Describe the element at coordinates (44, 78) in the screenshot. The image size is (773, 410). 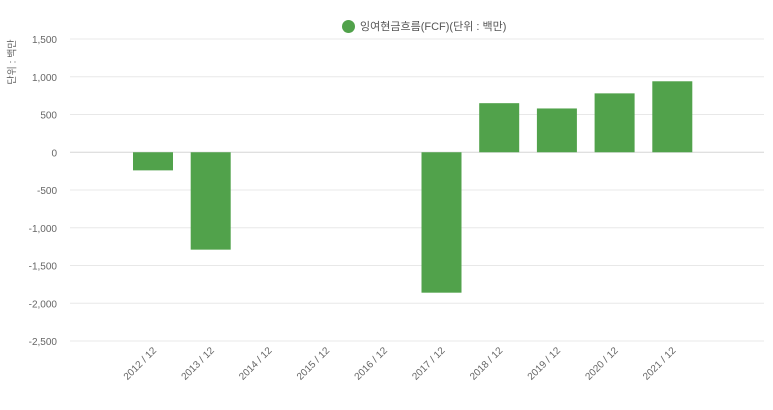
I see `y-tick-label: 1,000` at that location.